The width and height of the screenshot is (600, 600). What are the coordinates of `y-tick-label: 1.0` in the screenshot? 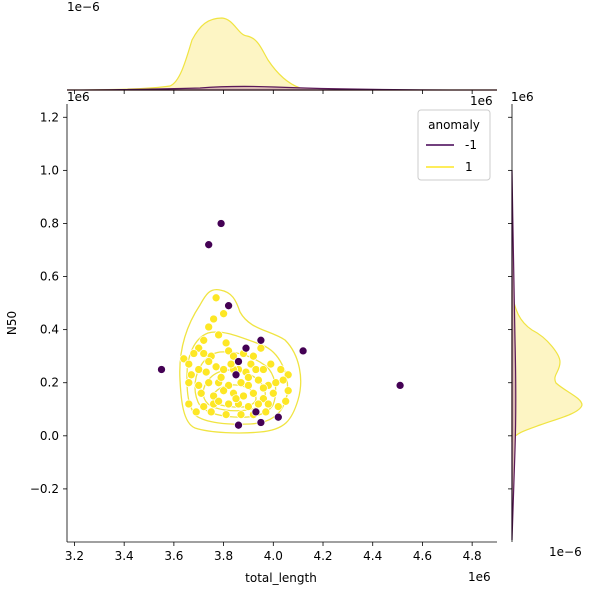 It's located at (49, 170).